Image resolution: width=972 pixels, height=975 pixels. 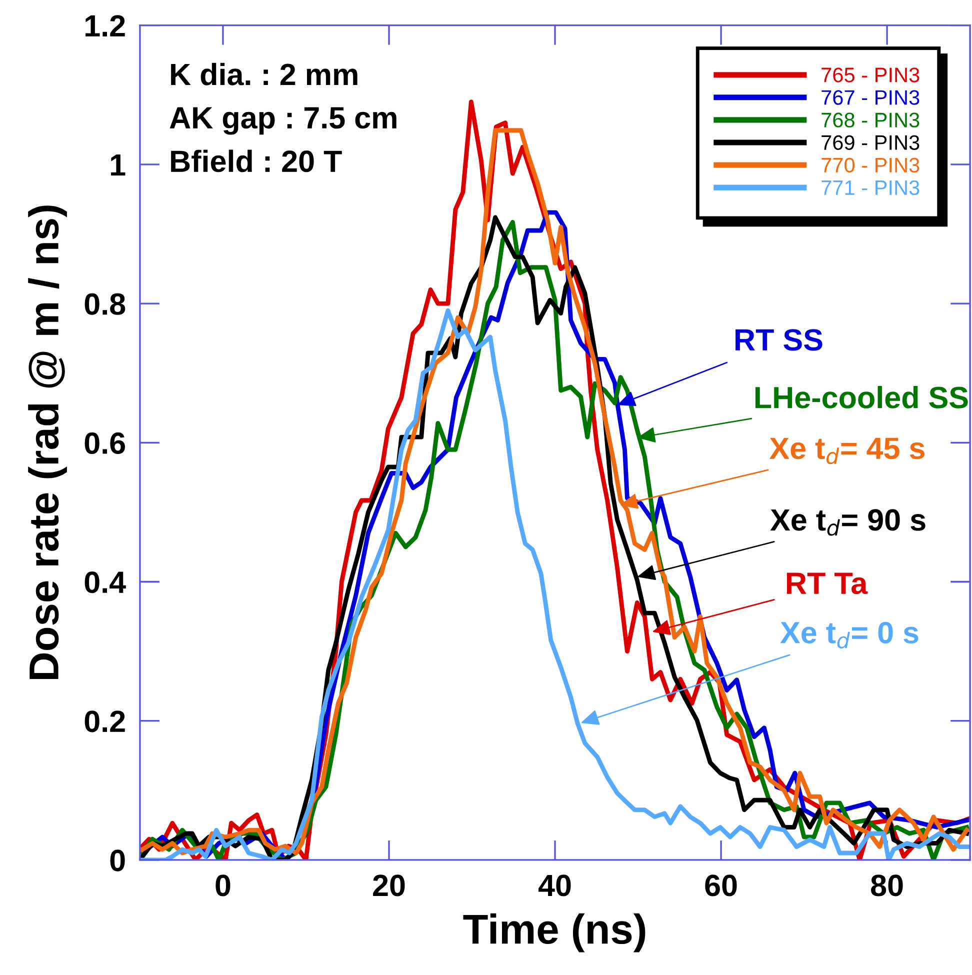 I want to click on annotation: LHe-cooled SS, so click(x=861, y=397).